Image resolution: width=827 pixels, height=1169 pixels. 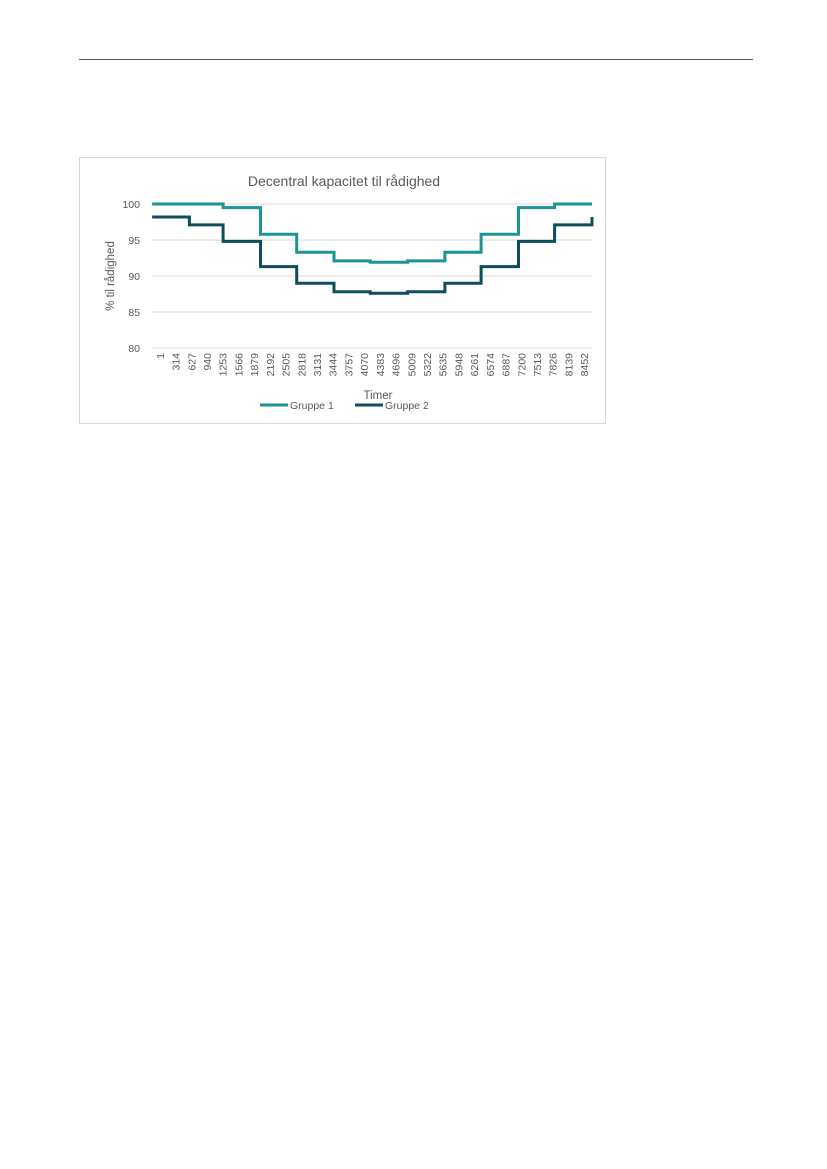 I want to click on x-tick-label: 940, so click(x=208, y=362).